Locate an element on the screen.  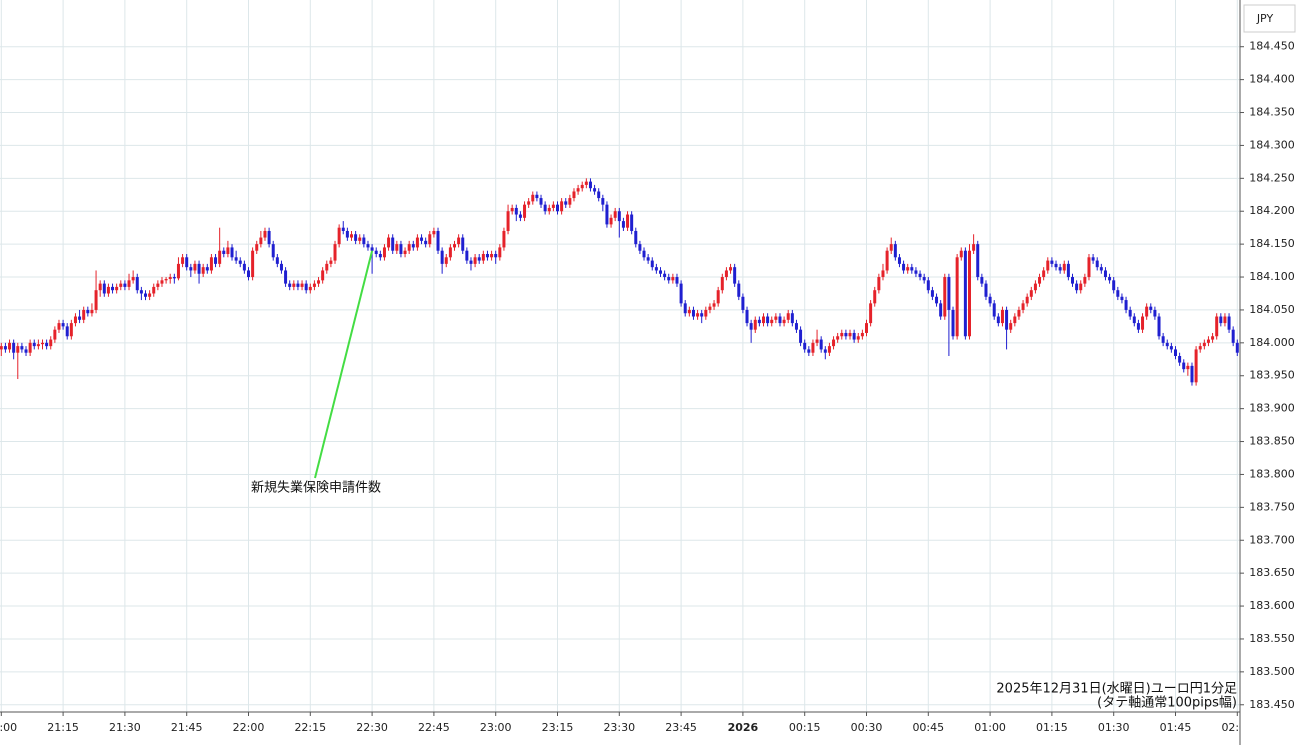
x-tick-label: 00:15 is located at coordinates (805, 727).